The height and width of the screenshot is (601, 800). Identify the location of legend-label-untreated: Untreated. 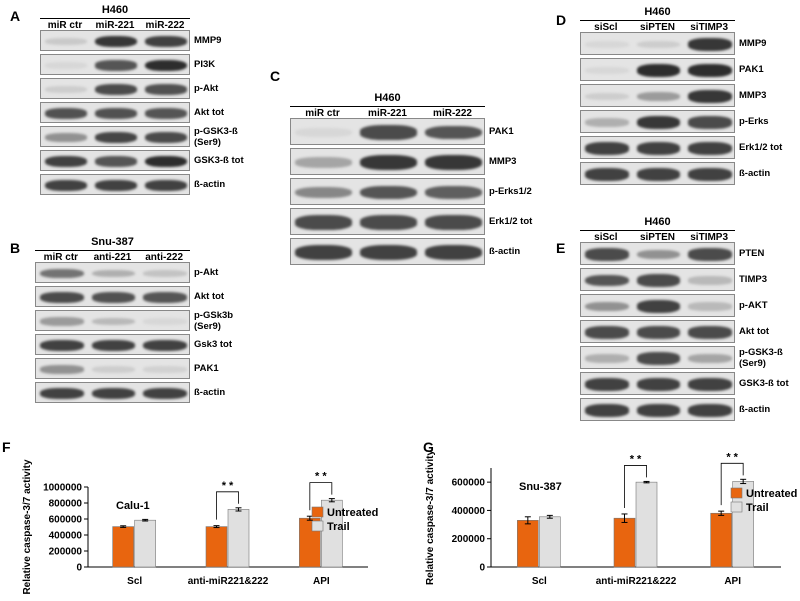
(771, 494).